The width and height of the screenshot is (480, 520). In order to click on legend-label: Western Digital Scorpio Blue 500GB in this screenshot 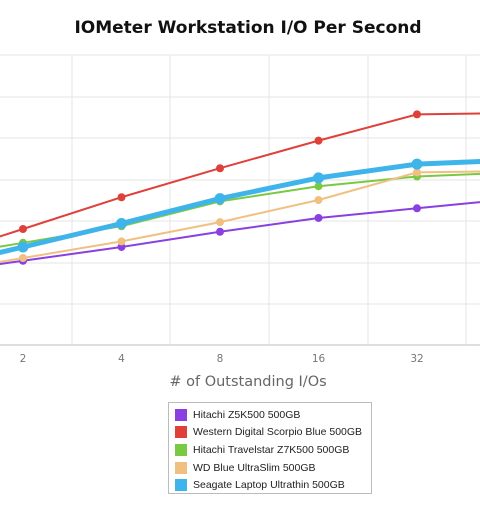, I will do `click(278, 432)`.